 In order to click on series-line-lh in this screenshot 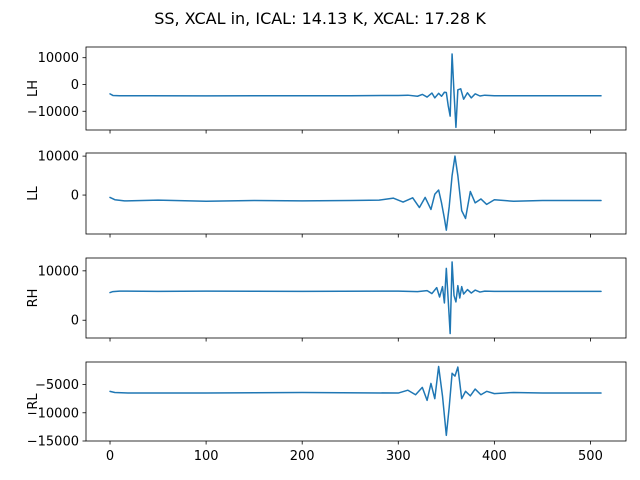, I will do `click(355, 91)`.